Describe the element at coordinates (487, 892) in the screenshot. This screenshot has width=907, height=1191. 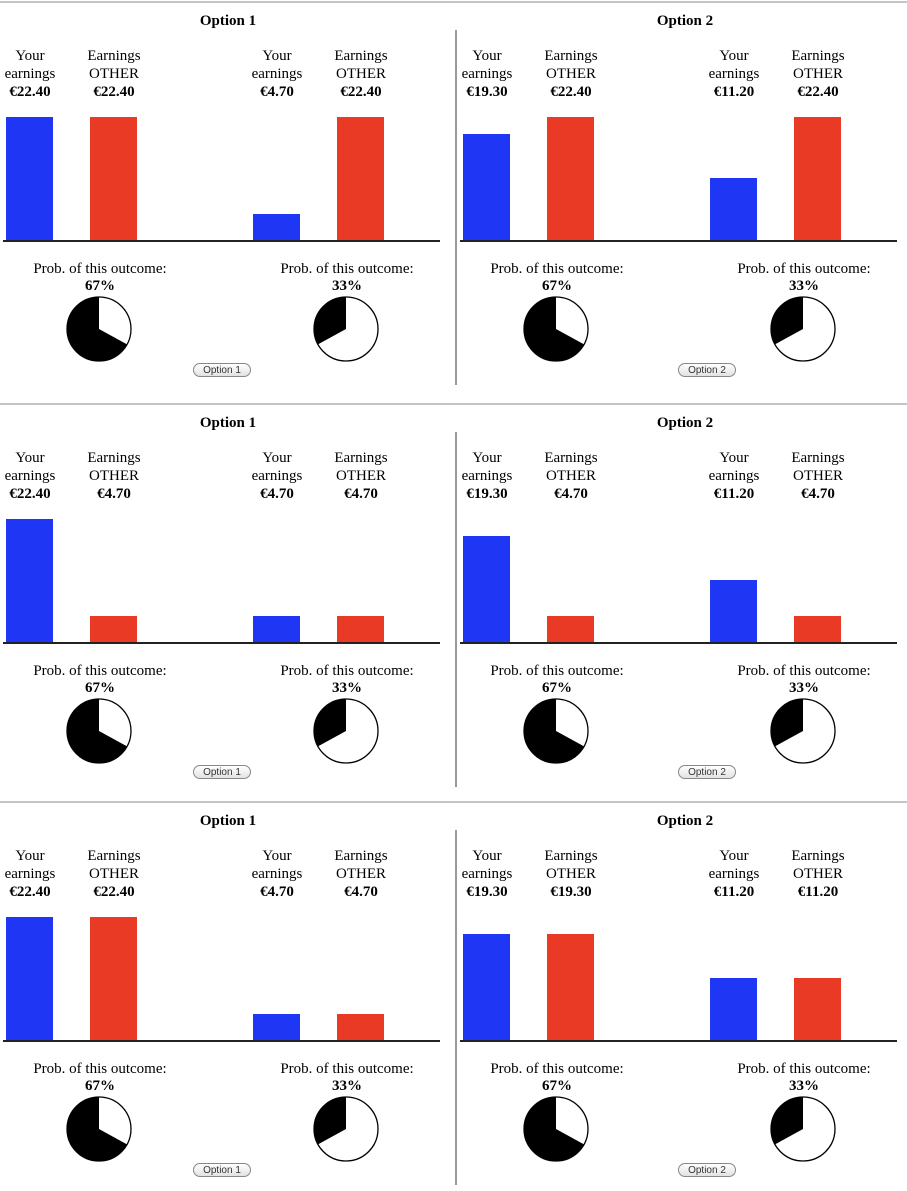
I see `your-earnings-amount: €19.30` at that location.